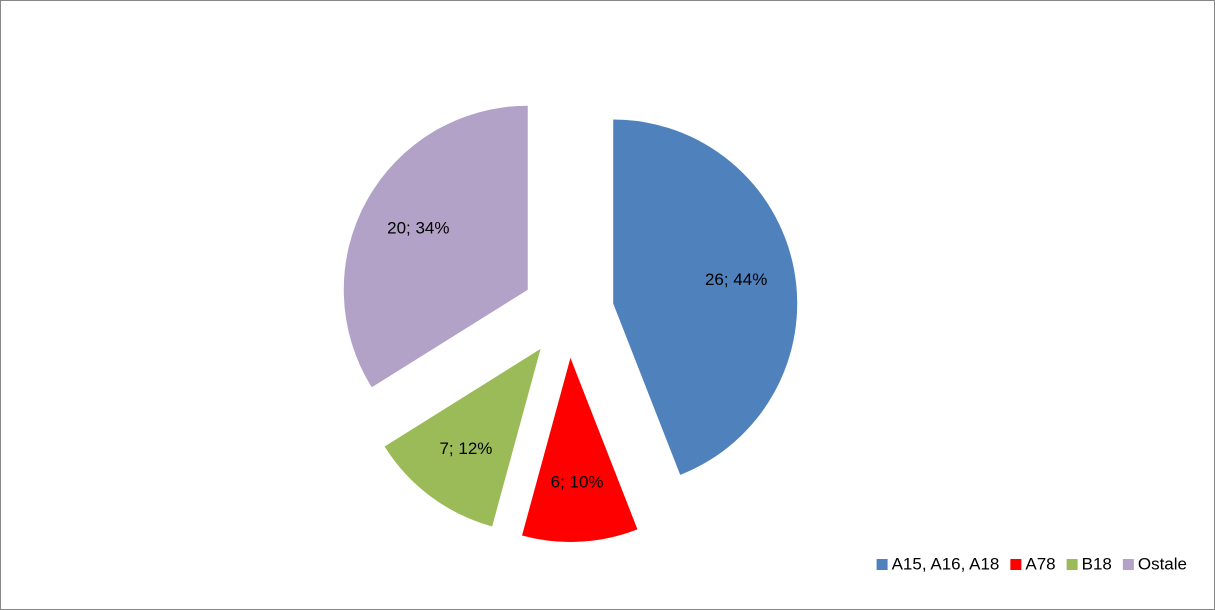  What do you see at coordinates (1097, 563) in the screenshot?
I see `legend-label: B18` at bounding box center [1097, 563].